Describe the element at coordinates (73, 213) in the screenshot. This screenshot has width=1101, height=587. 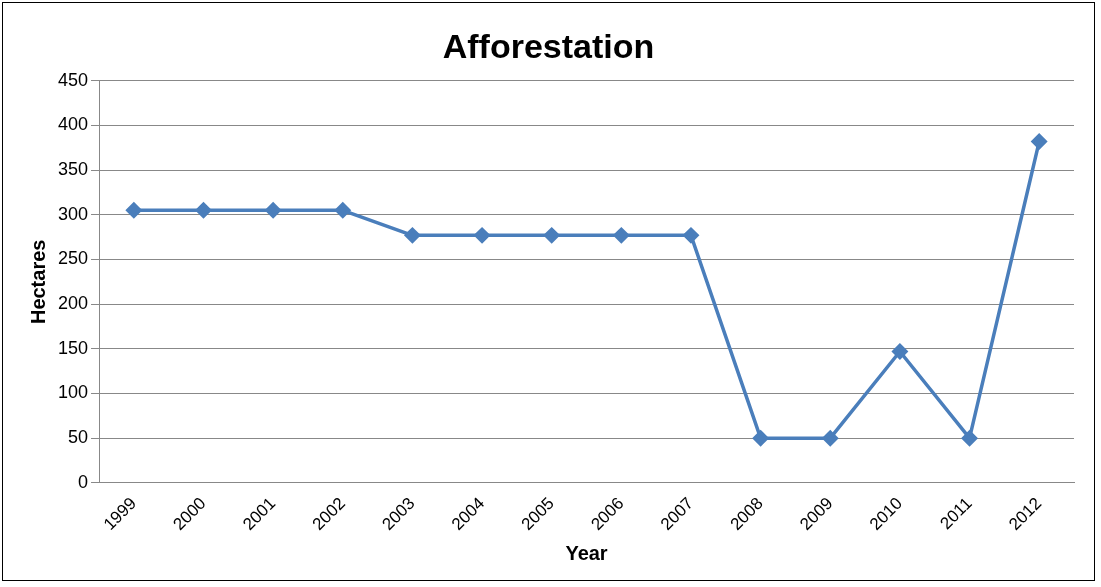
I see `y-tick-label: 300` at that location.